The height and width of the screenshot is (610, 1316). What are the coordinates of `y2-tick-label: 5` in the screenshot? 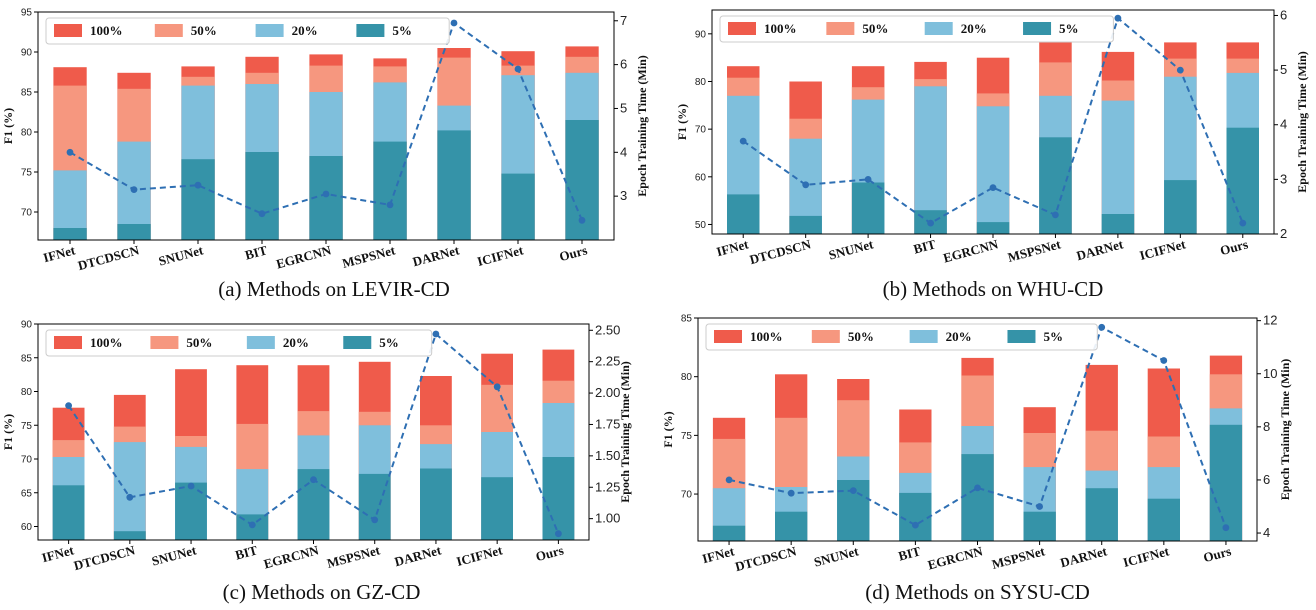 It's located at (1283, 69).